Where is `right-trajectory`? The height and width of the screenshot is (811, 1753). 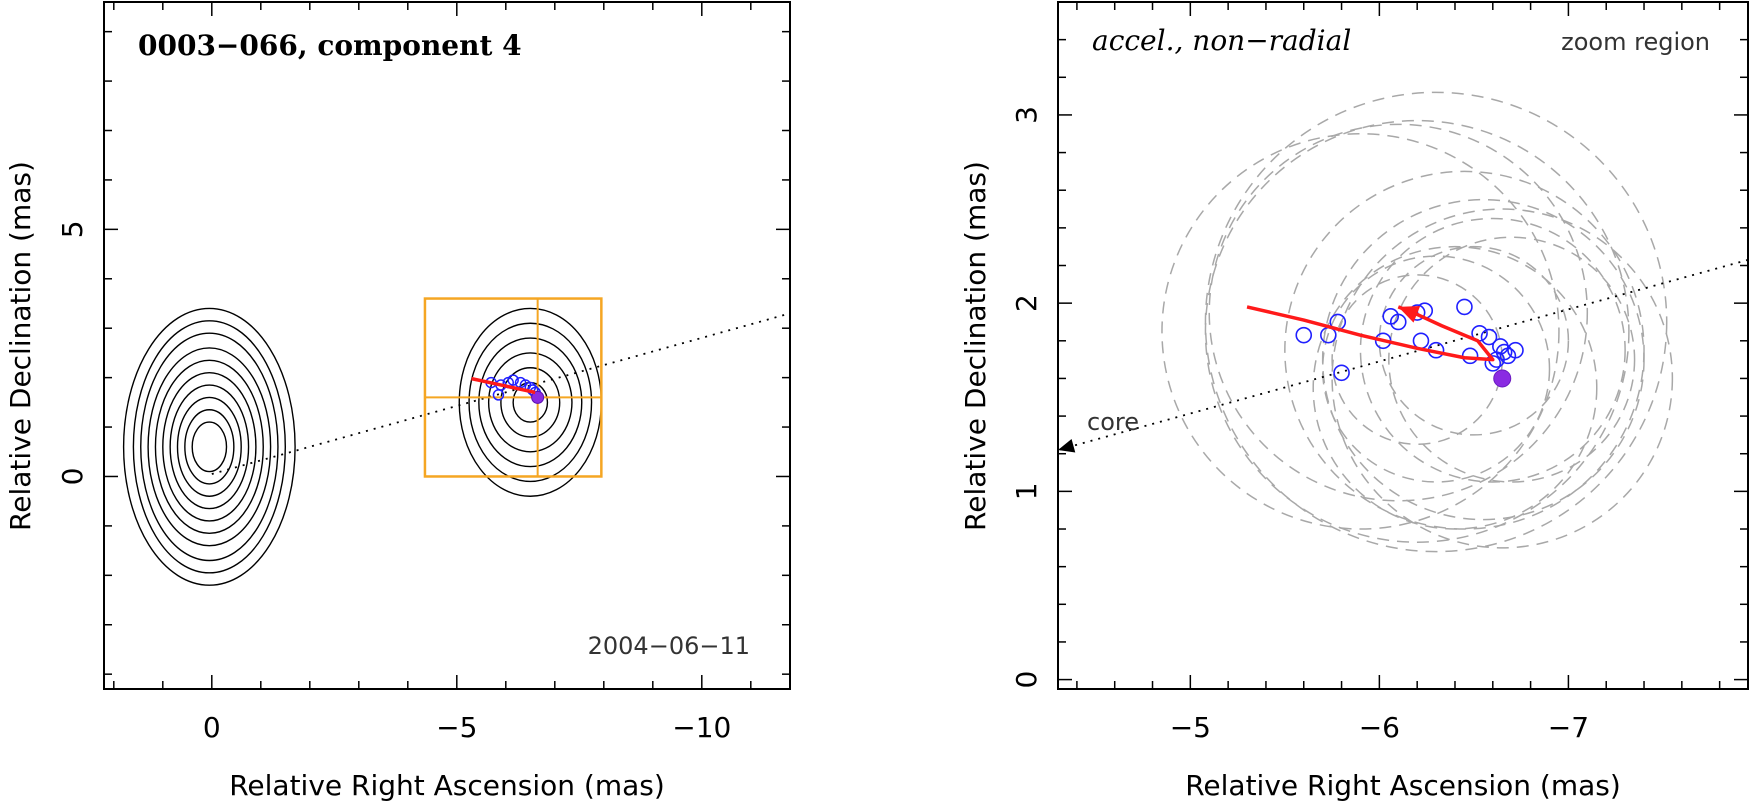 right-trajectory is located at coordinates (1370, 333).